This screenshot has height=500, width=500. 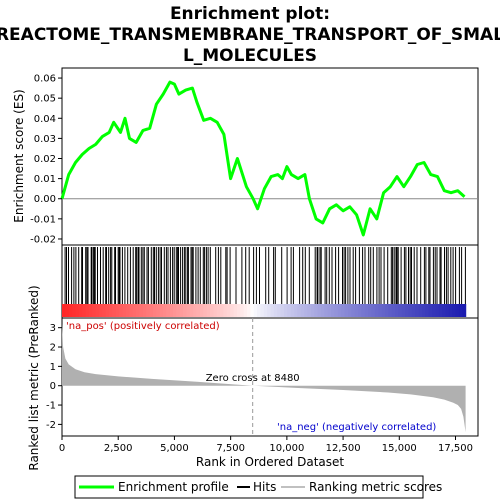 What do you see at coordinates (45, 79) in the screenshot?
I see `es-y-tick-label: 0.06` at bounding box center [45, 79].